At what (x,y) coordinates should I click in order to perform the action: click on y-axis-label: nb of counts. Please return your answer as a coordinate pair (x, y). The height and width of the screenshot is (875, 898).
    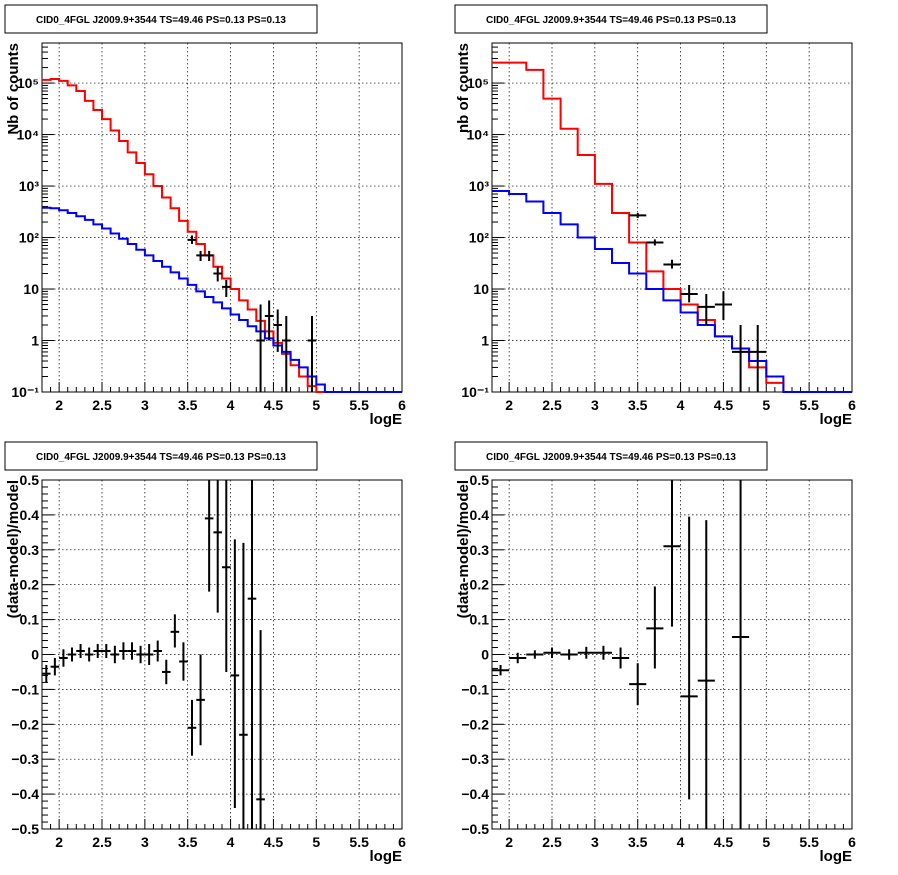
    Looking at the image, I should click on (463, 88).